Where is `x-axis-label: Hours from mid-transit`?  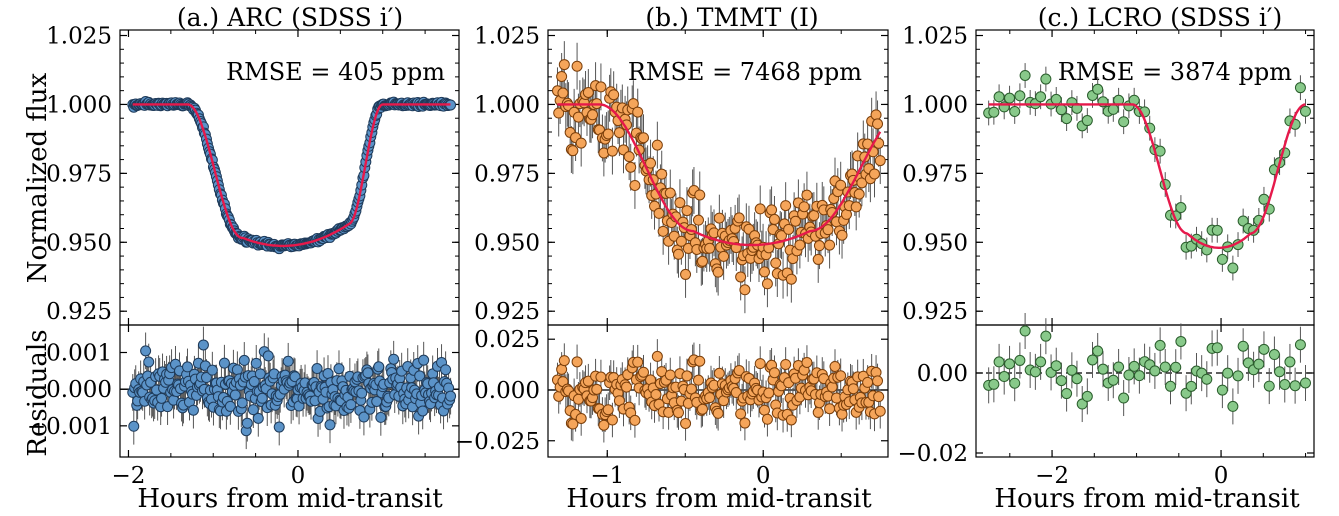 x-axis-label: Hours from mid-transit is located at coordinates (290, 499).